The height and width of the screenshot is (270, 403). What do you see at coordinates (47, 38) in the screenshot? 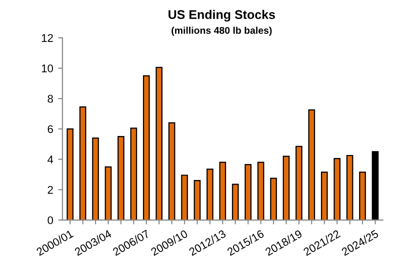
I see `y-tick-label: 12` at bounding box center [47, 38].